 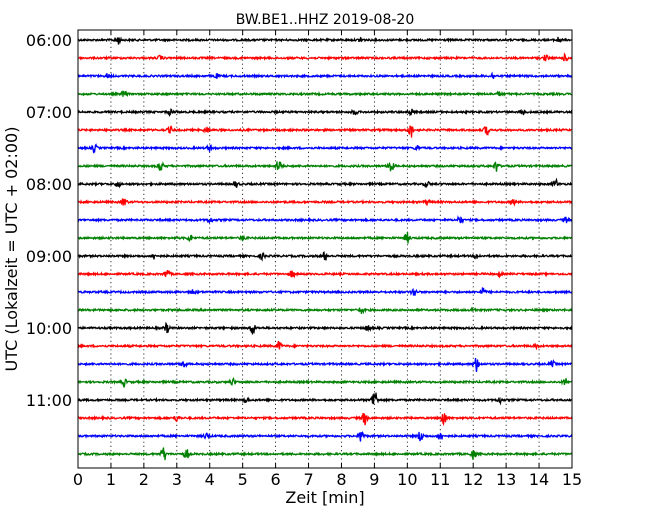 What do you see at coordinates (407, 479) in the screenshot?
I see `x-tick-label: 10` at bounding box center [407, 479].